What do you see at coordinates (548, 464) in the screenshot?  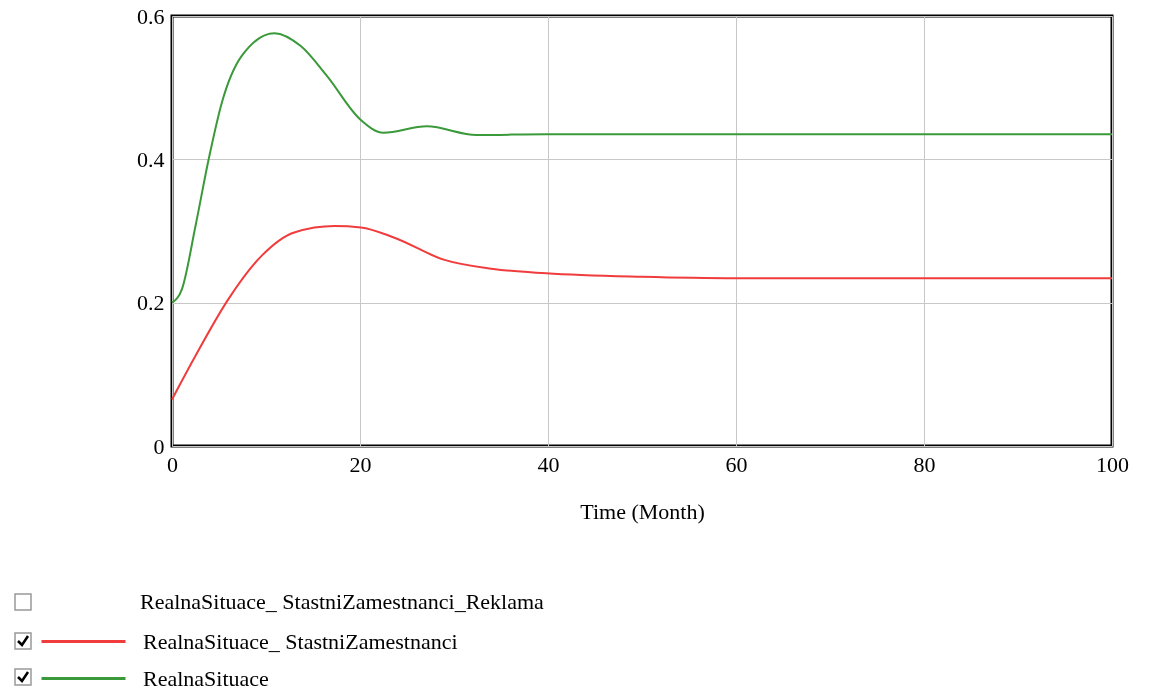 I see `x-tick-label: 40` at bounding box center [548, 464].